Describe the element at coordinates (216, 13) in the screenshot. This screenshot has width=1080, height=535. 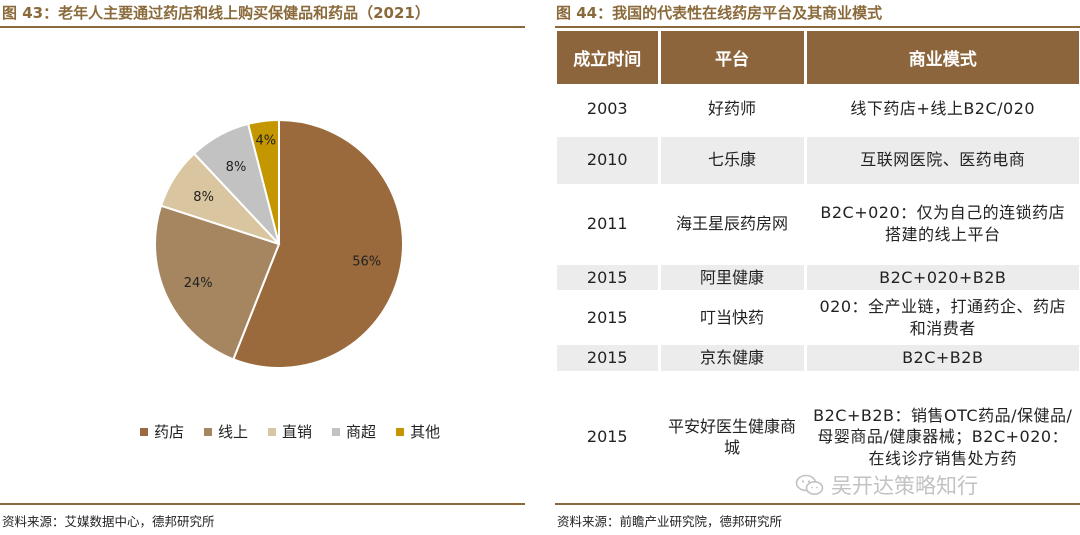
I see `figure-43-title: 图 43：老年人主要通过药店和线上购买保健品和药品（2021）` at that location.